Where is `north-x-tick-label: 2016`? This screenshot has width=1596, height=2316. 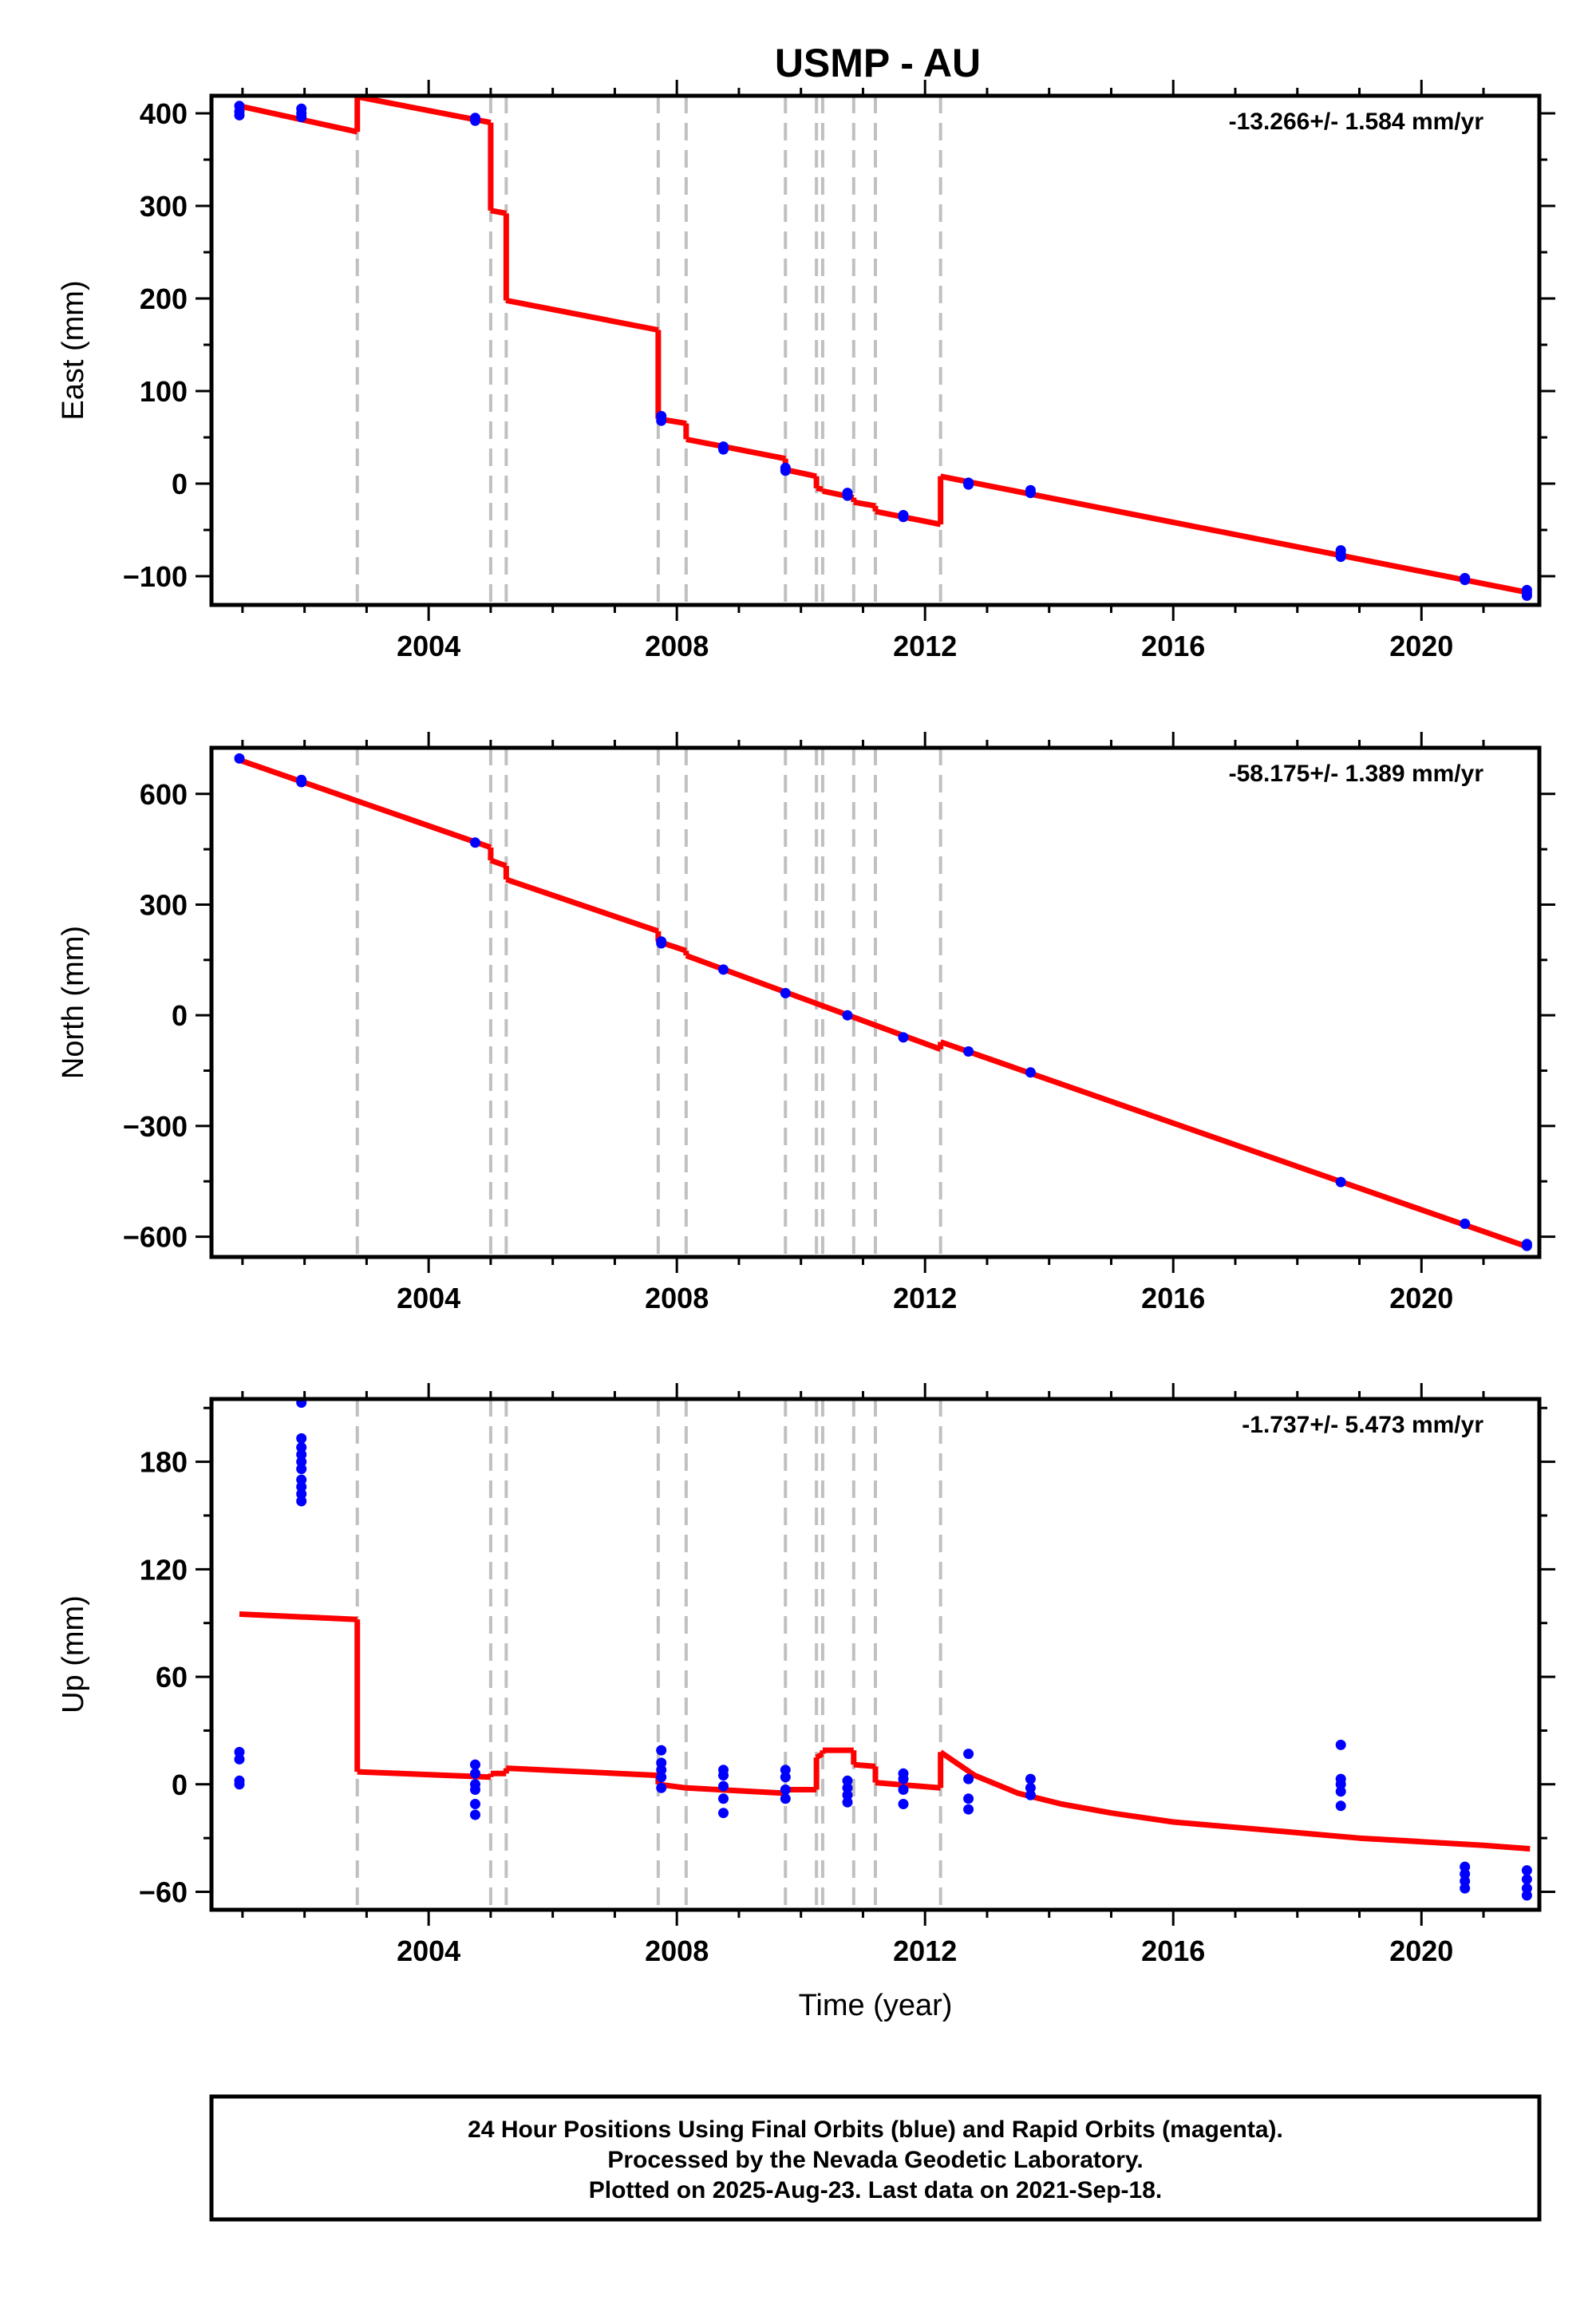
north-x-tick-label: 2016 is located at coordinates (1173, 1298).